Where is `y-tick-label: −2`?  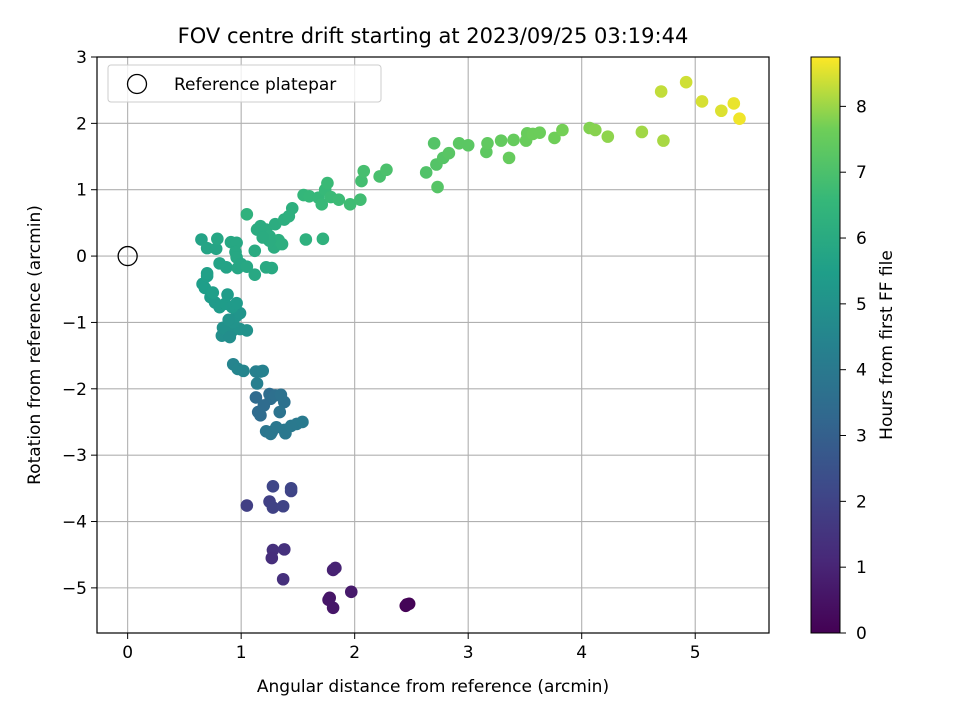
y-tick-label: −2 is located at coordinates (74, 390).